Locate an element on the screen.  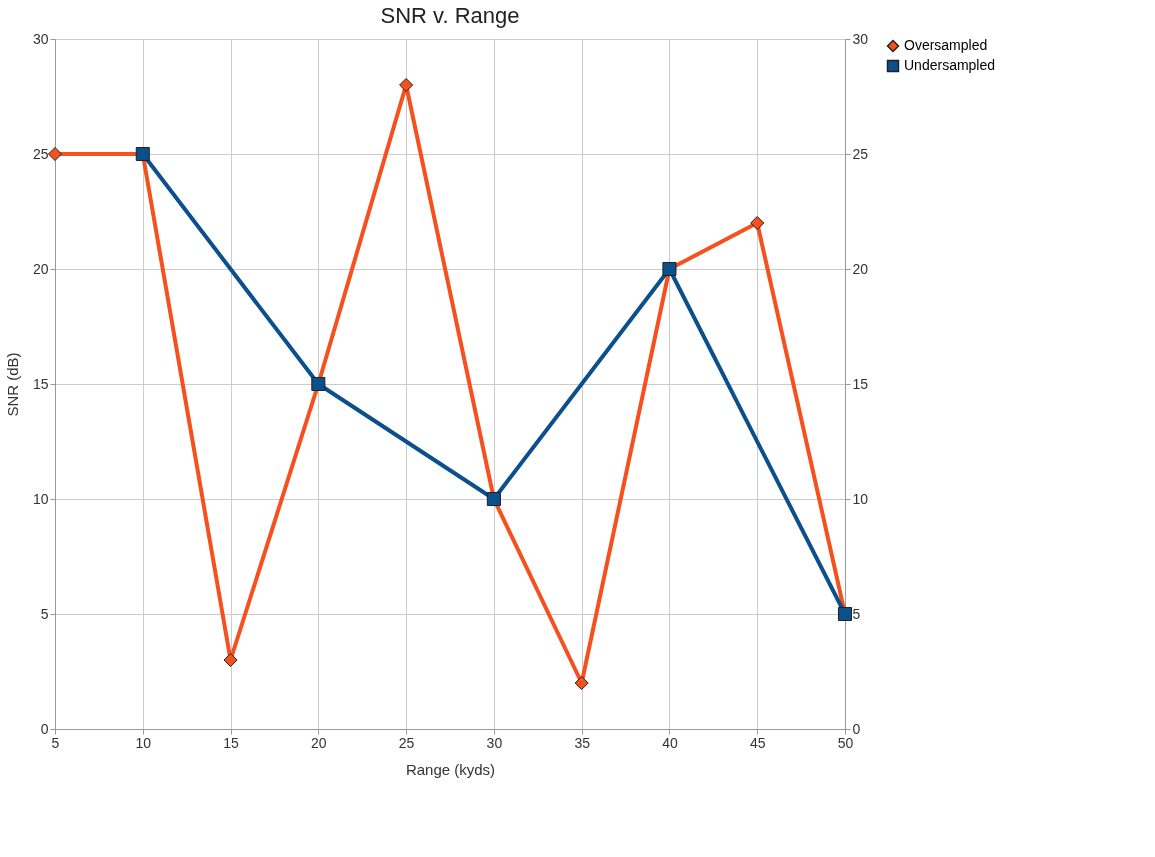
x-tick-label: 45 is located at coordinates (757, 742).